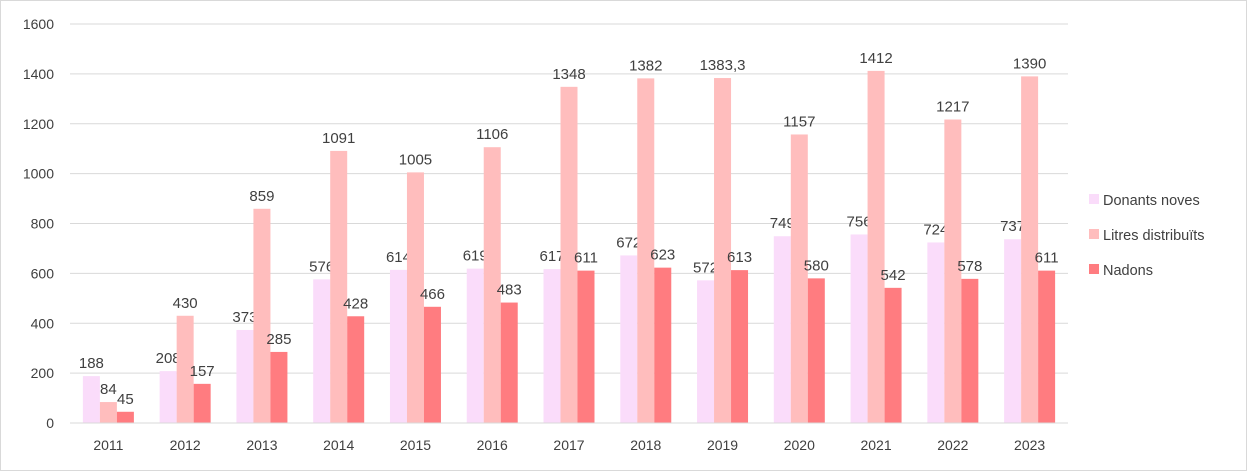  I want to click on x-tick-label: 2015, so click(415, 445).